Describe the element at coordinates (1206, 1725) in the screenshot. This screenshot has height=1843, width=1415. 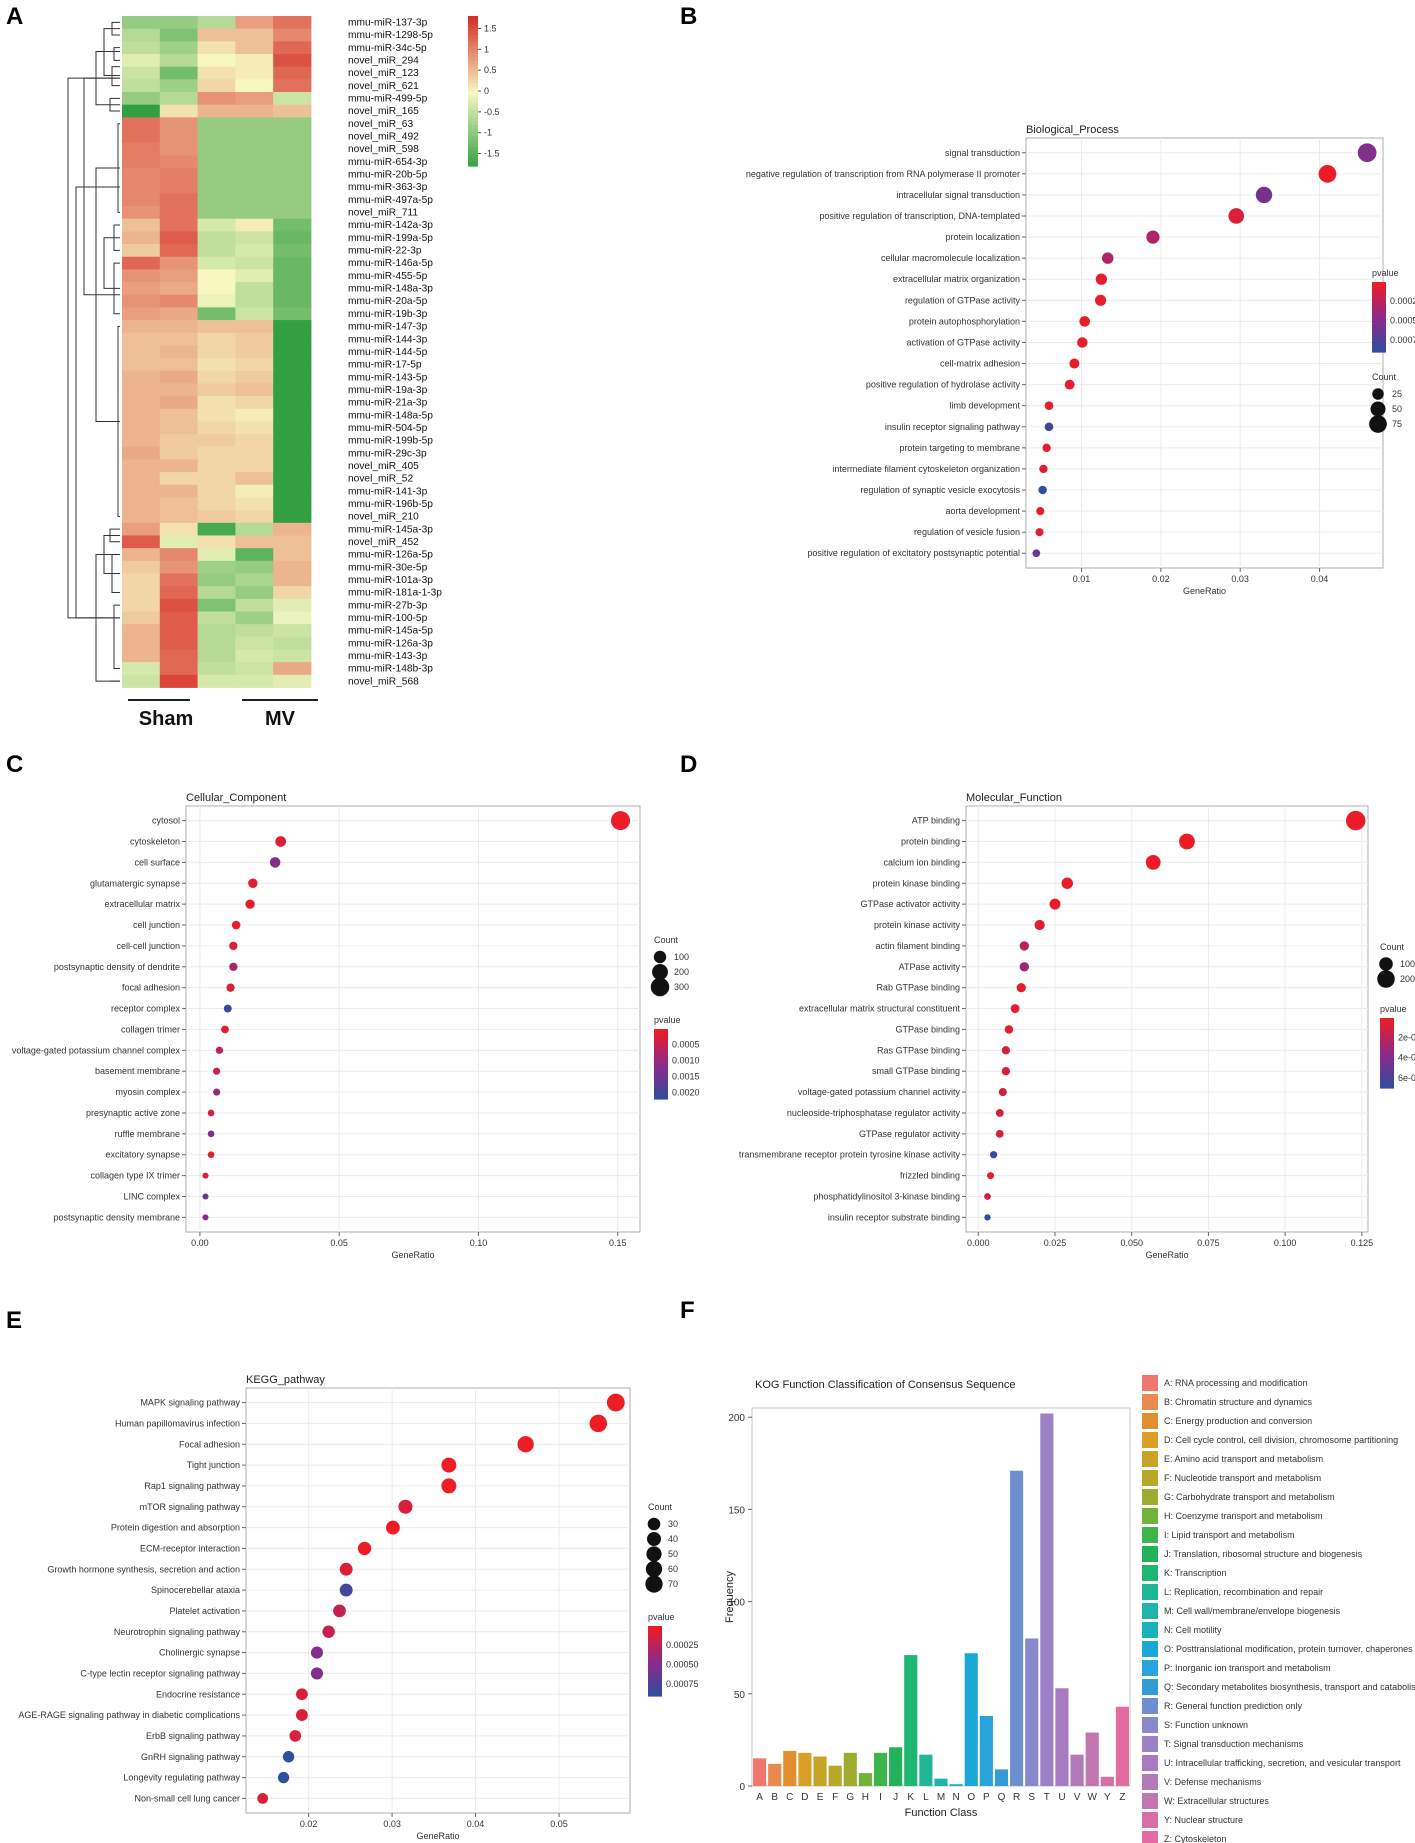
I see `legend-label: S: Function unknown` at that location.